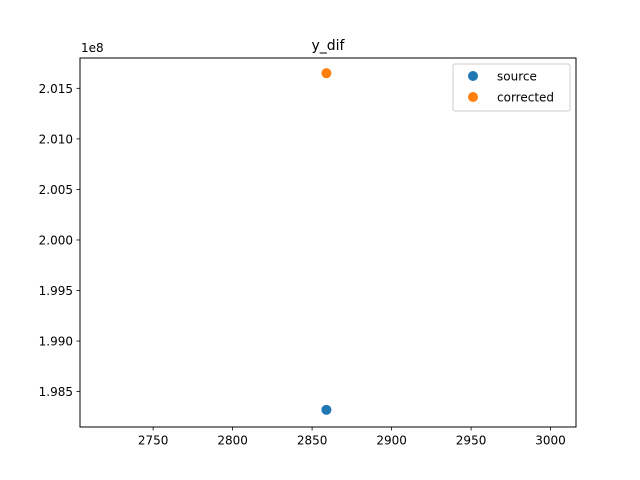 The width and height of the screenshot is (640, 480). What do you see at coordinates (312, 441) in the screenshot?
I see `x-tick-label: 2850` at bounding box center [312, 441].